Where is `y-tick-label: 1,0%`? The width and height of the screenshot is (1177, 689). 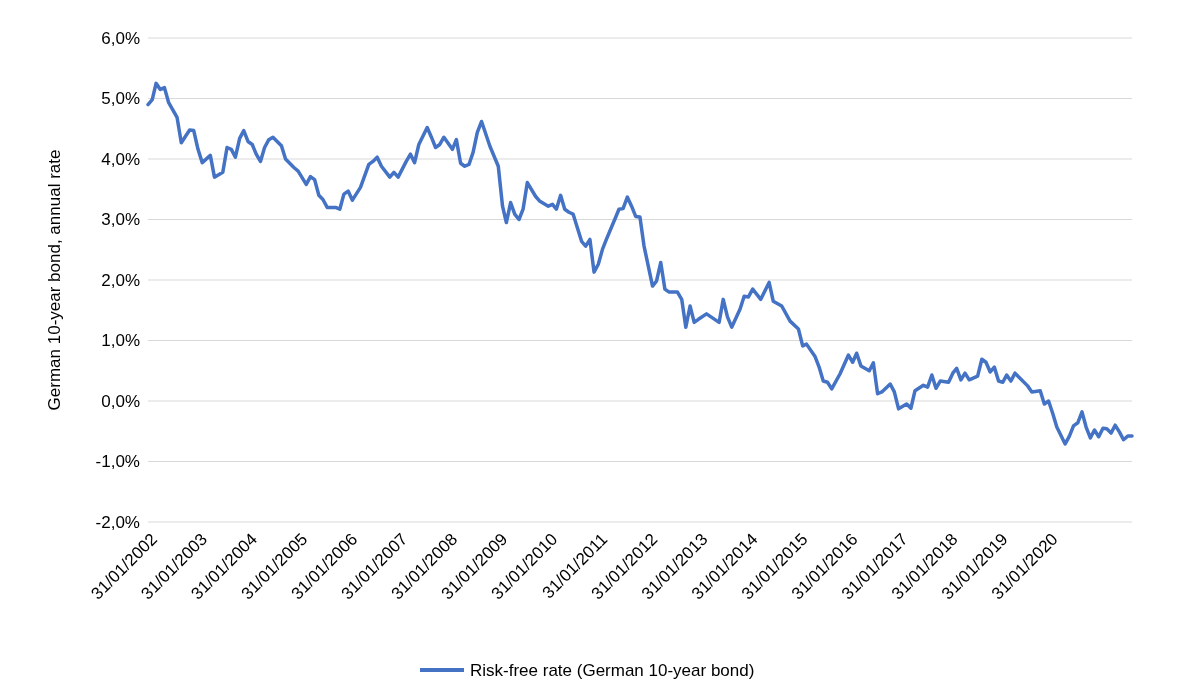 y-tick-label: 1,0% is located at coordinates (120, 341).